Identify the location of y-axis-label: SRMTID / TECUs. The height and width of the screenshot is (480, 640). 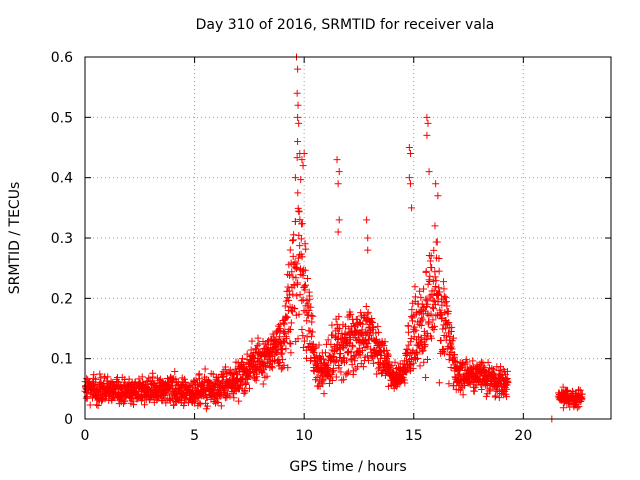
(15, 238).